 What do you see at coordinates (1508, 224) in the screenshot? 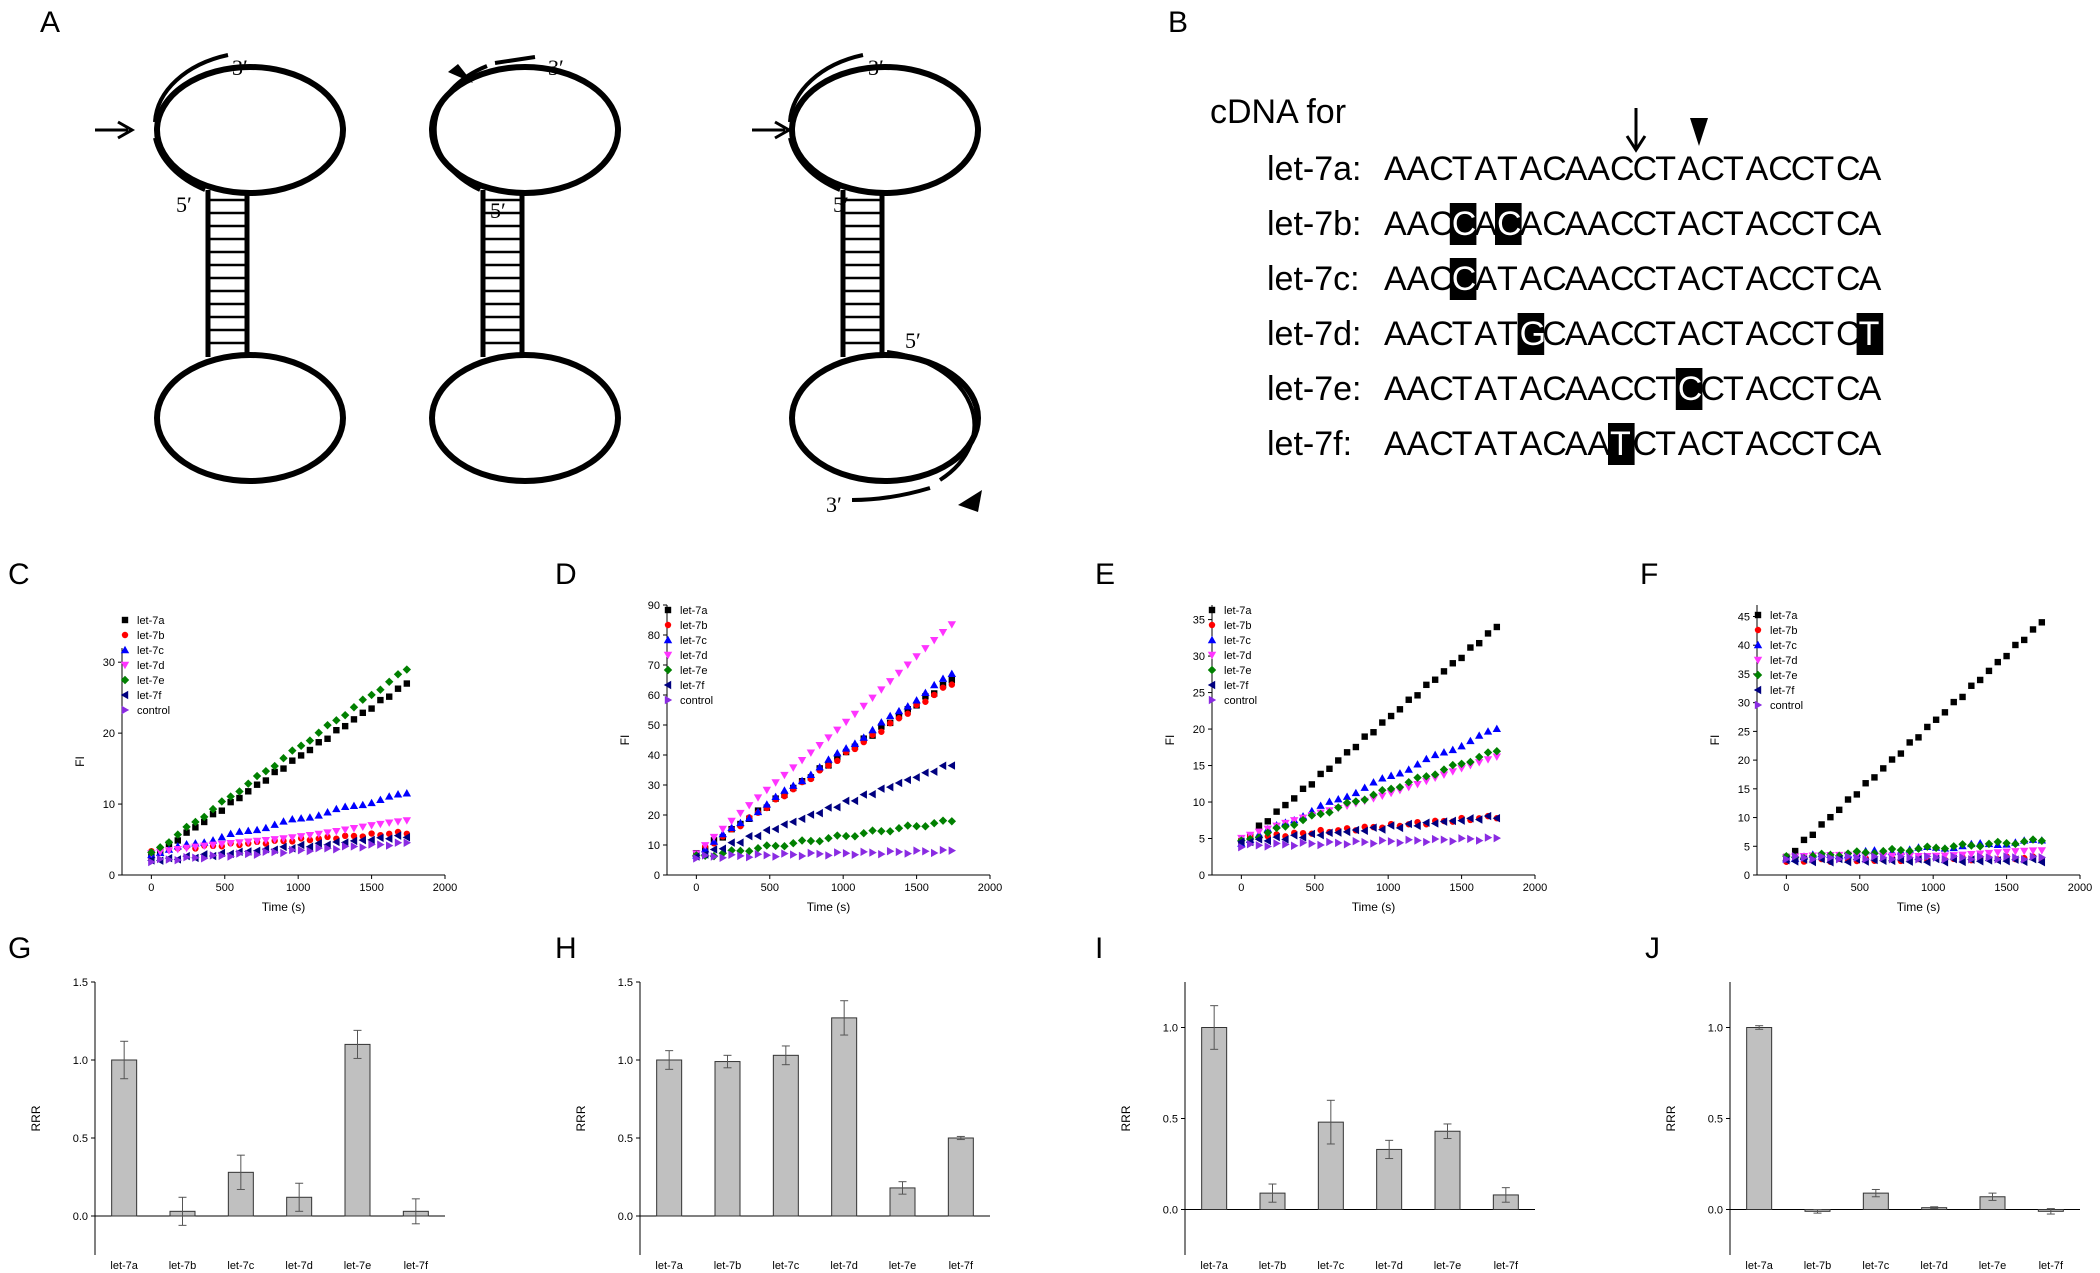
I see `mismatch-highlight` at bounding box center [1508, 224].